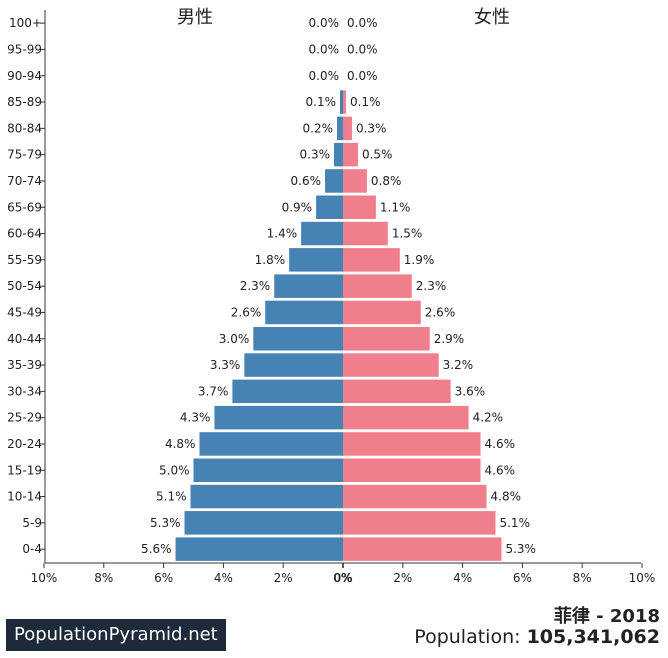 This screenshot has width=668, height=658. Describe the element at coordinates (32, 523) in the screenshot. I see `age-group-label: 5-9` at that location.